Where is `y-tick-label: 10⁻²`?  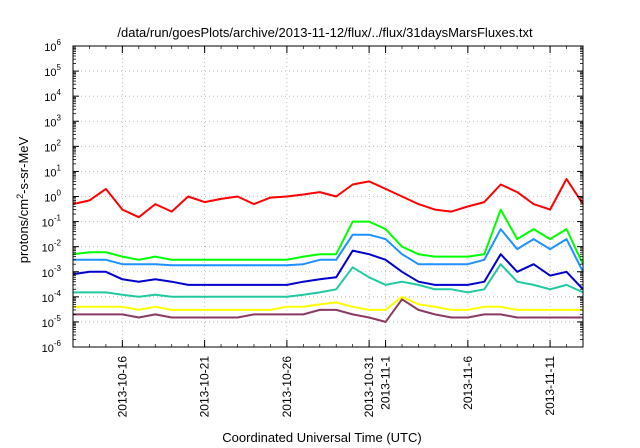
y-tick-label: 10⁻² is located at coordinates (52, 247).